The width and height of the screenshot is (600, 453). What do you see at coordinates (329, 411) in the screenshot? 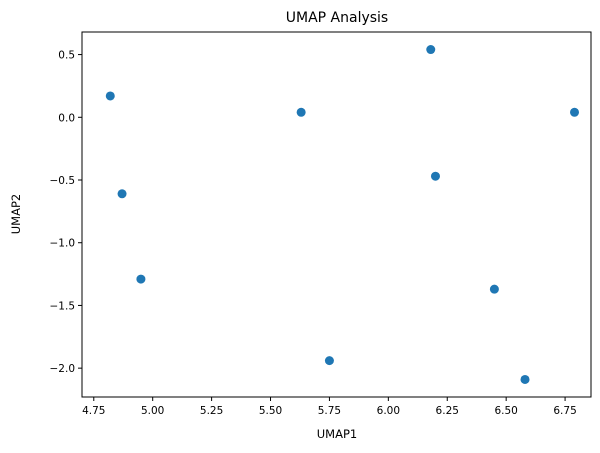
I see `x-tick-label: 5.75` at bounding box center [329, 411].